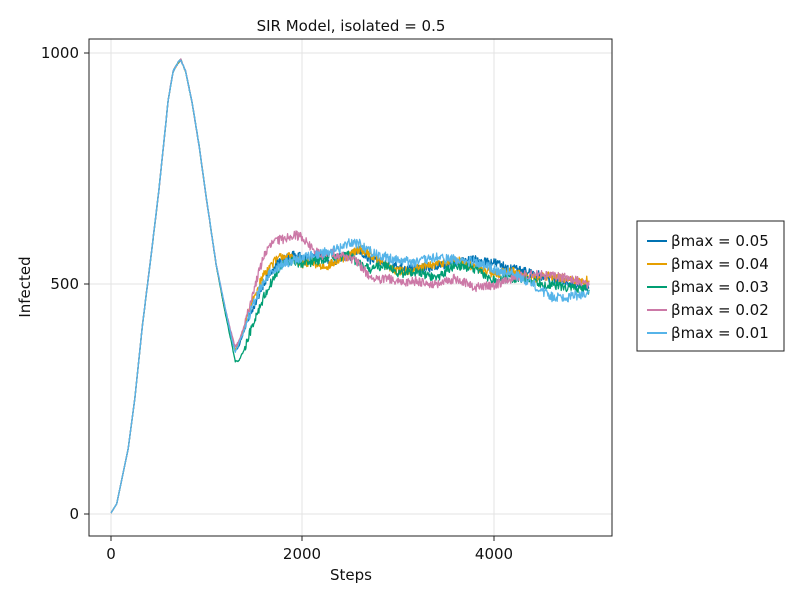  What do you see at coordinates (302, 554) in the screenshot?
I see `x-tick-label-2000: 2000` at bounding box center [302, 554].